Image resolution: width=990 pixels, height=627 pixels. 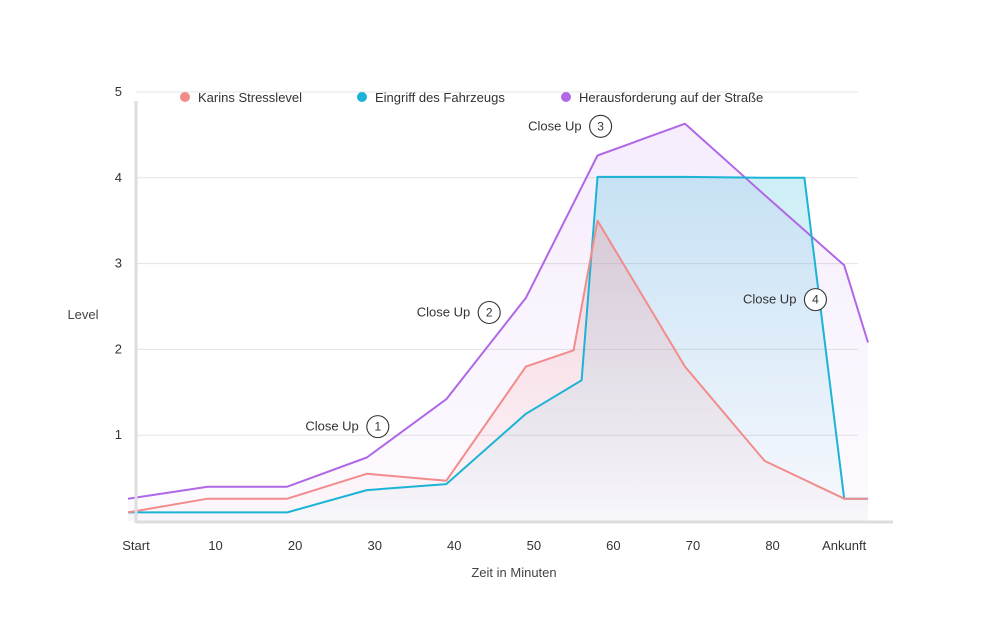 I want to click on x-tick-label: 80, so click(x=772, y=545).